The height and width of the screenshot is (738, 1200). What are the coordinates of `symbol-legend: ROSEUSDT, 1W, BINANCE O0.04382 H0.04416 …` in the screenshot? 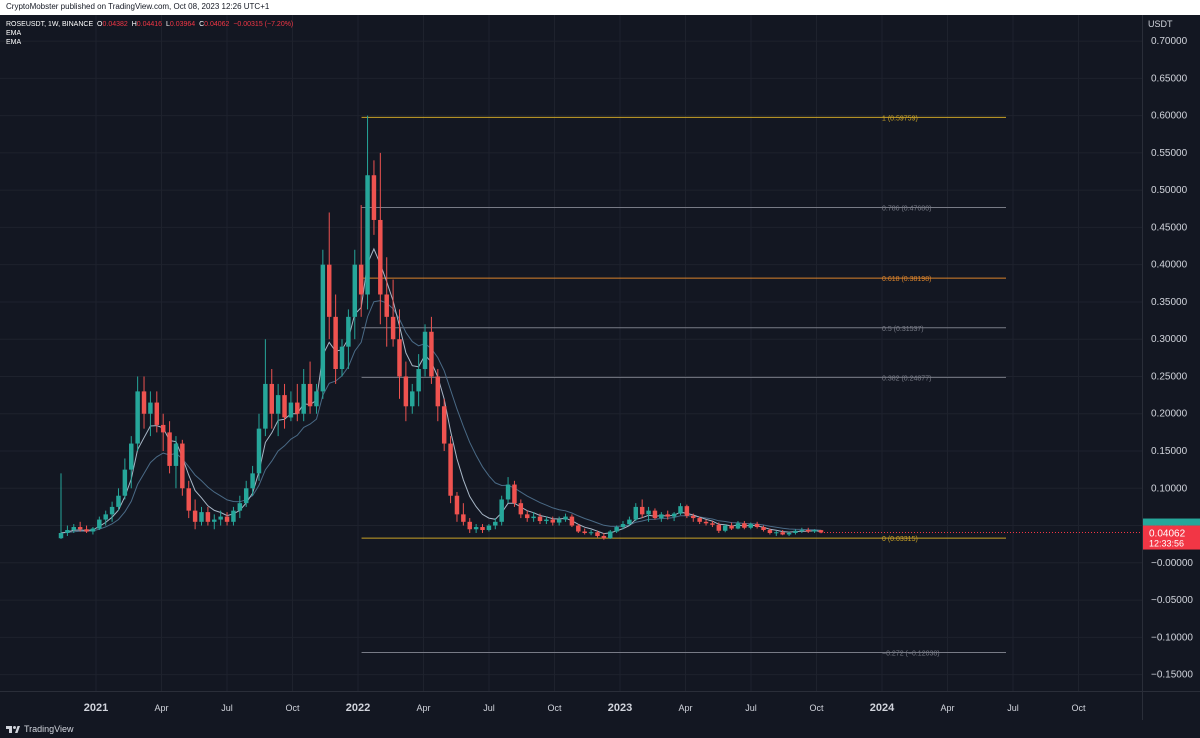 It's located at (149, 33).